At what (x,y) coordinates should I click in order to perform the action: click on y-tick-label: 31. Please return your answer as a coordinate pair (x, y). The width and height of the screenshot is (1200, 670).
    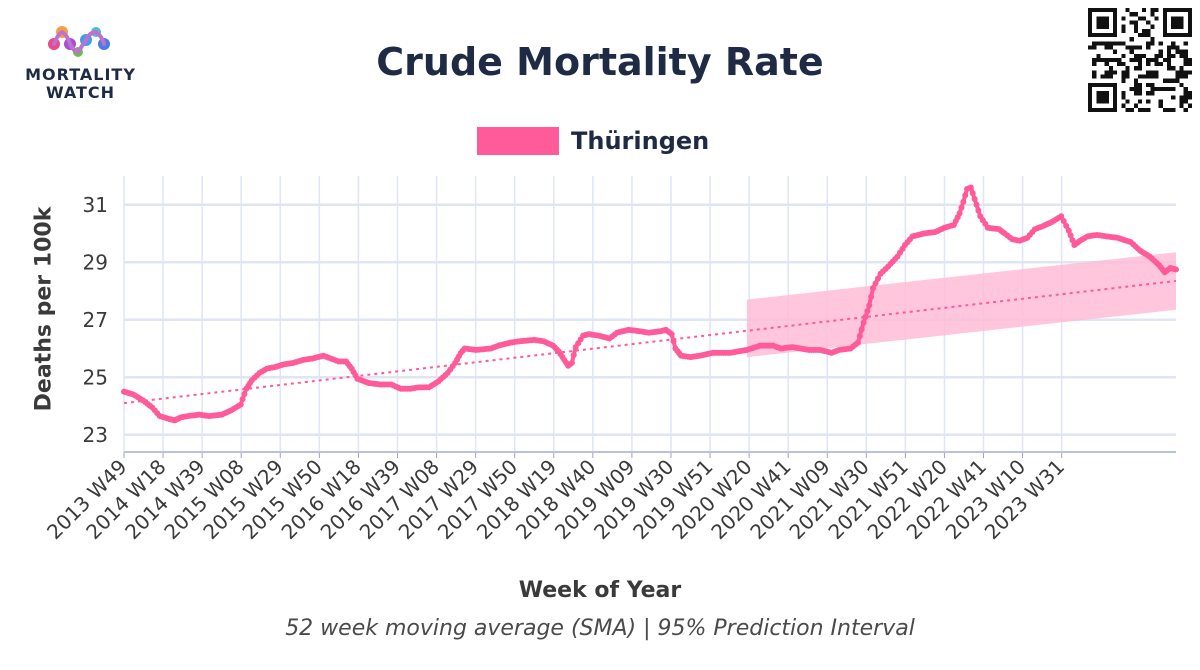
    Looking at the image, I should click on (95, 205).